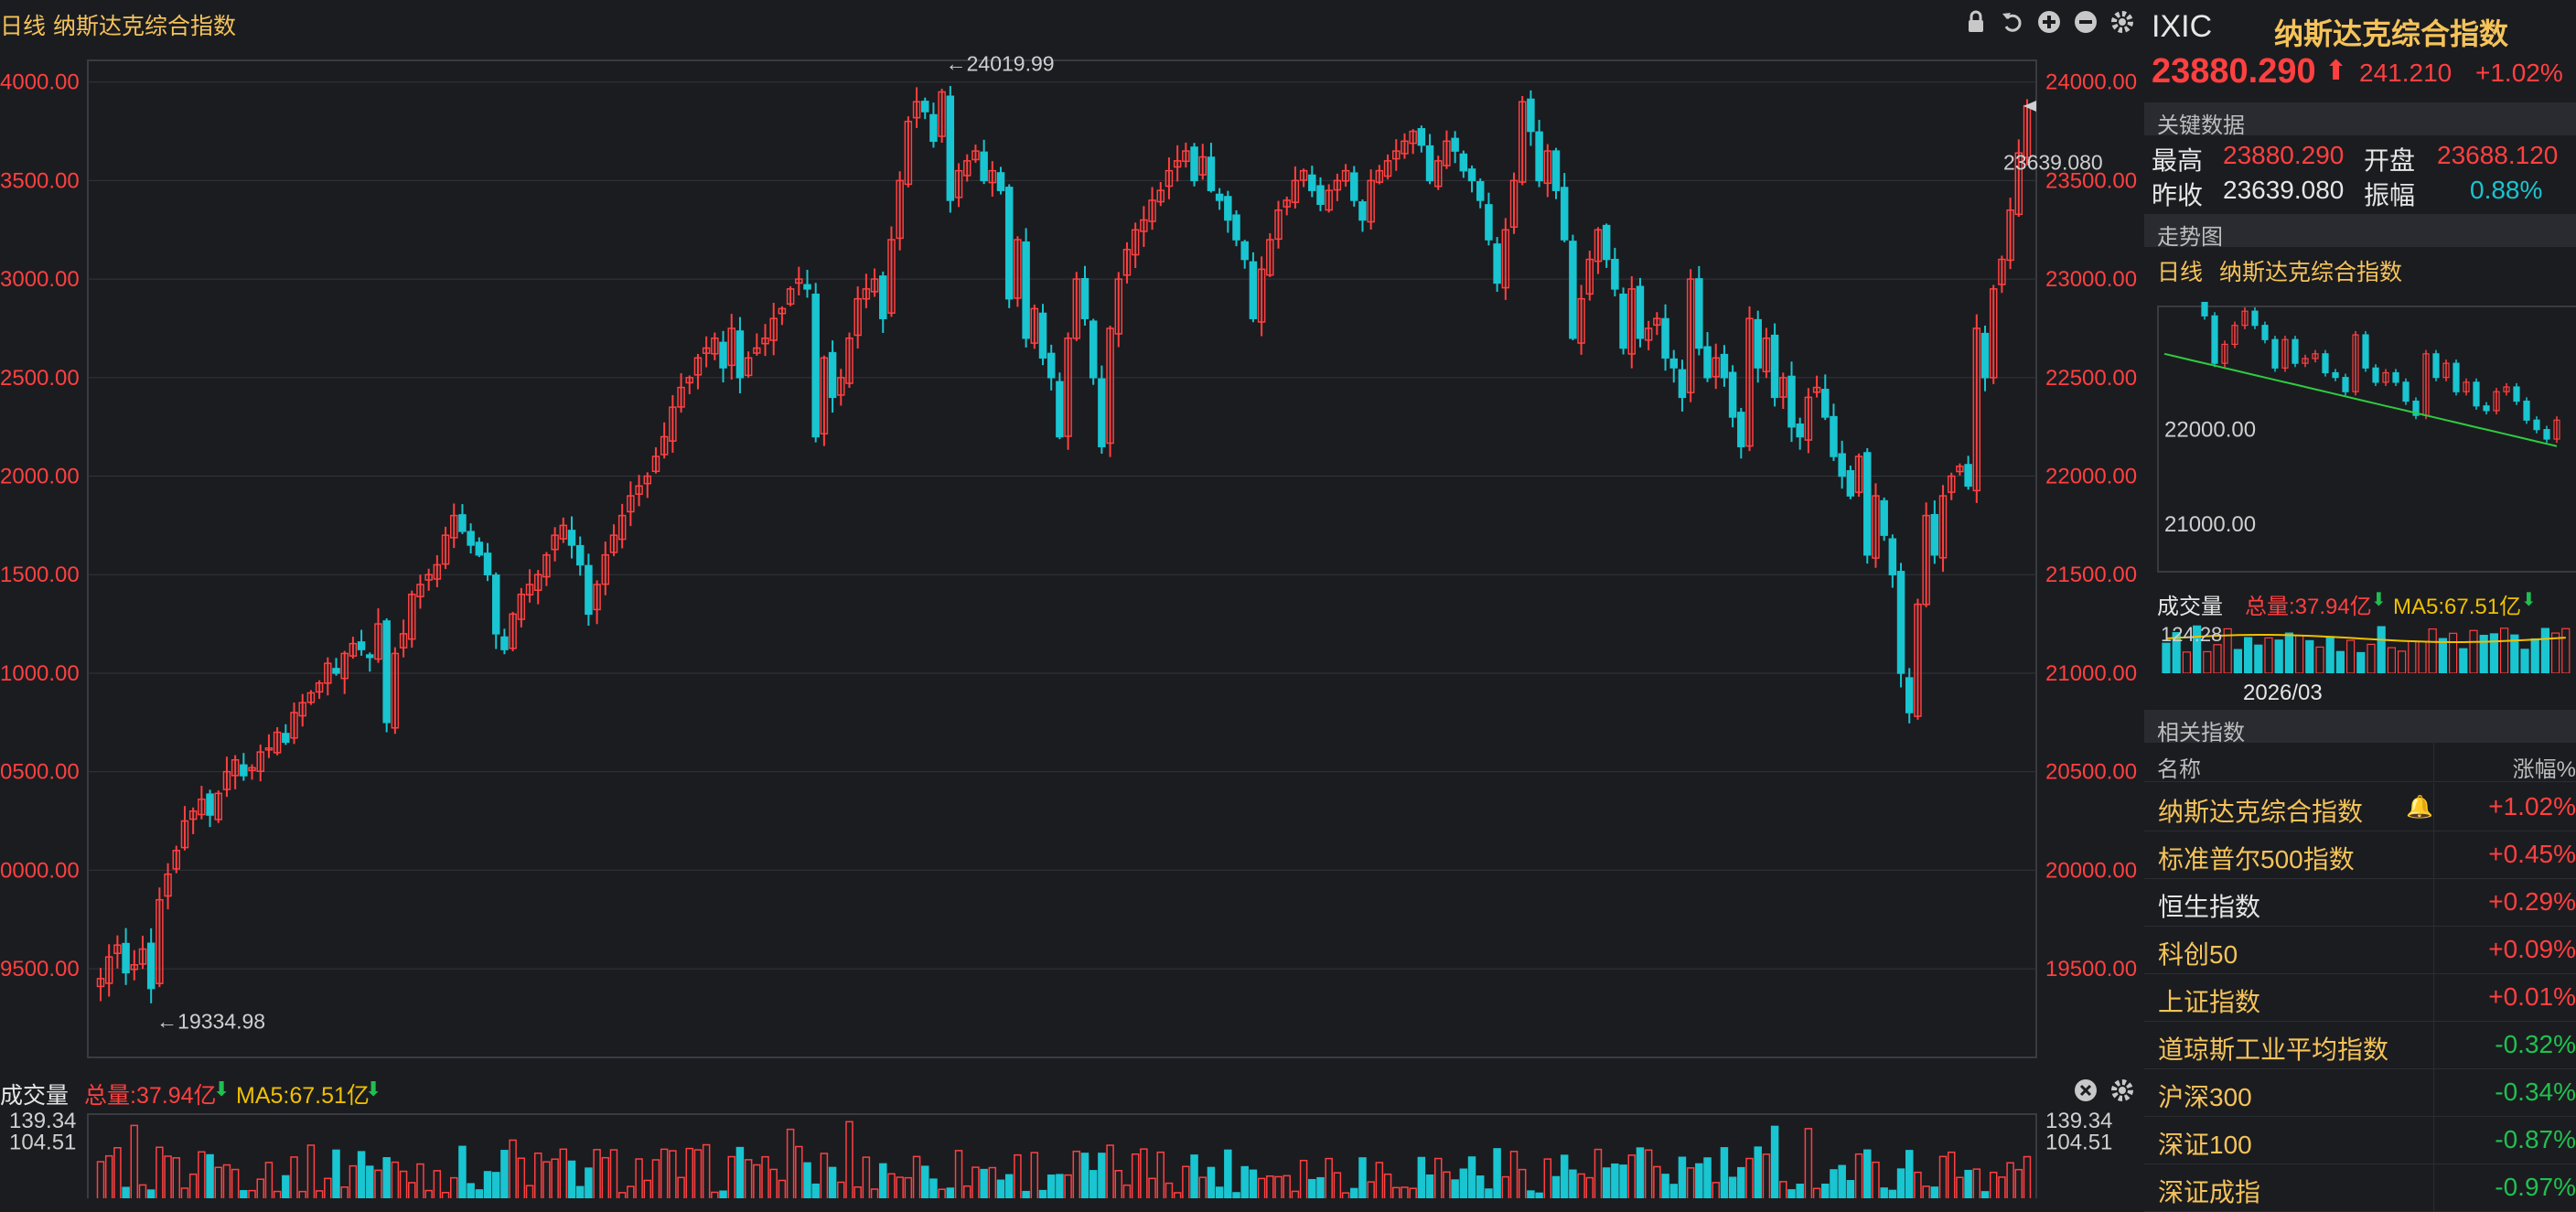 The width and height of the screenshot is (2576, 1212). I want to click on related-index-row: 深证100 -0.87%, so click(2360, 1140).